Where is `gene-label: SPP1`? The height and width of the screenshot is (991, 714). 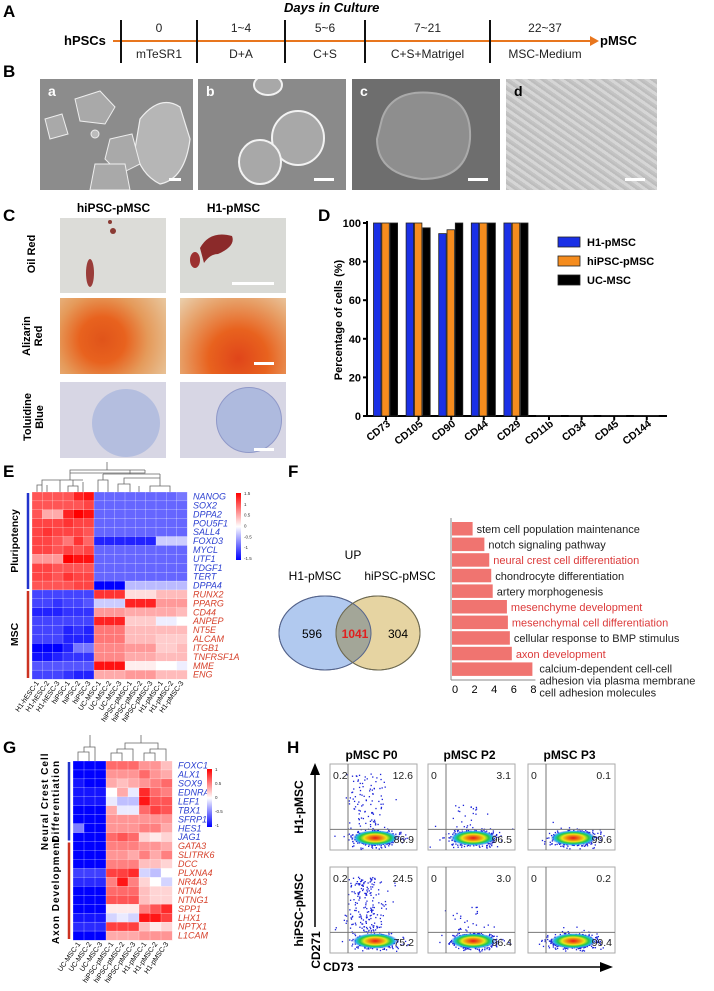
gene-label: SPP1 is located at coordinates (189, 909).